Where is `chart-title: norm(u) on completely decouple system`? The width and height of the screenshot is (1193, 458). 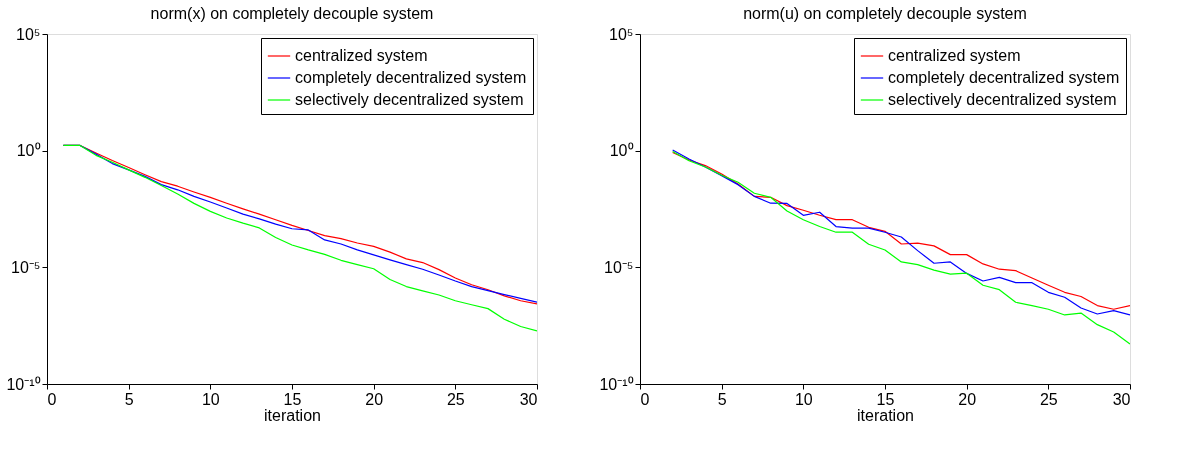
chart-title: norm(u) on completely decouple system is located at coordinates (885, 13).